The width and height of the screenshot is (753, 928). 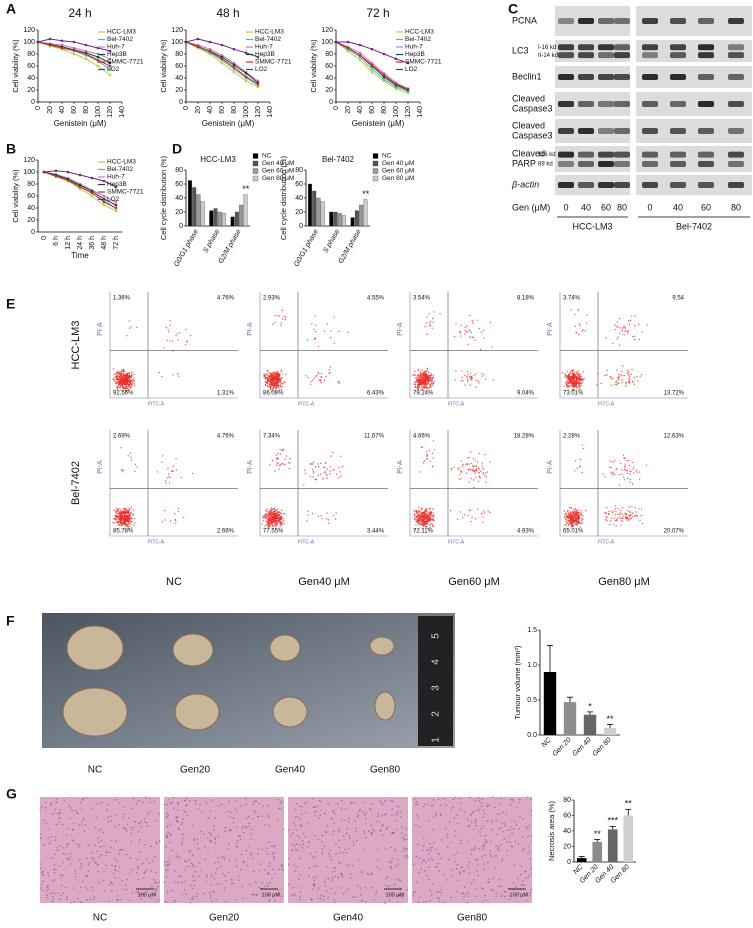 I want to click on legend-label: HCC-LM3, so click(x=269, y=32).